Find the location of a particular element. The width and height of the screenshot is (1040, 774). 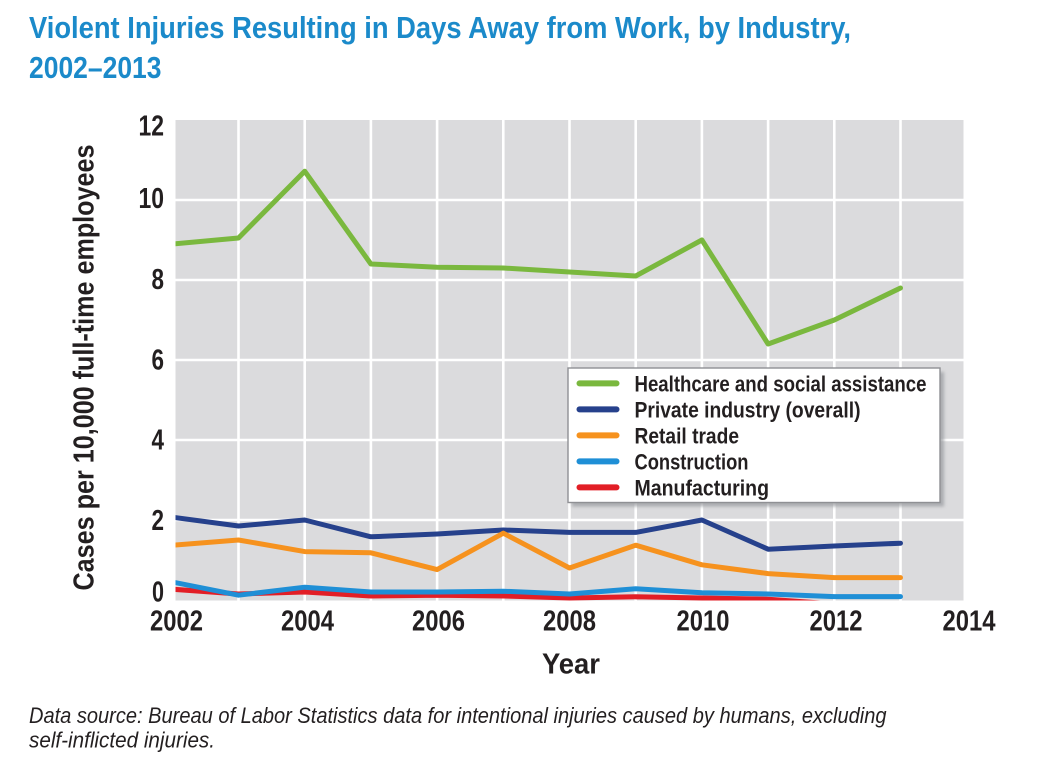

svg-text: 4 is located at coordinates (158, 441).